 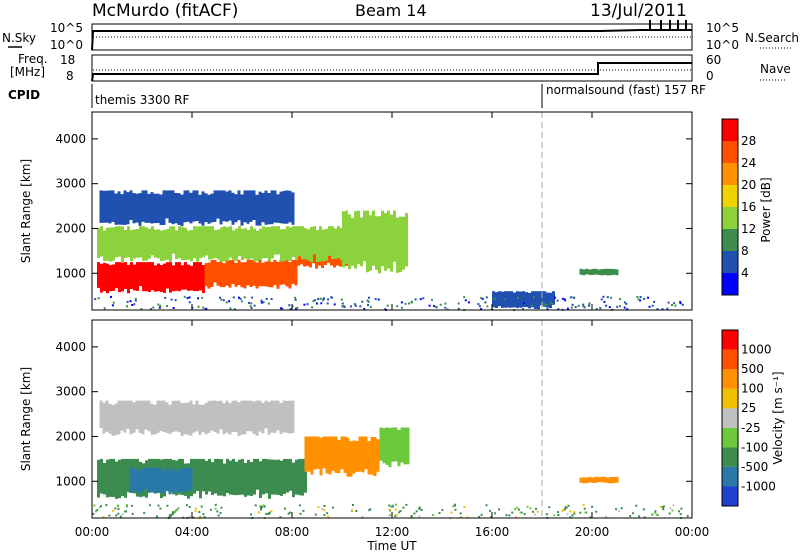 What do you see at coordinates (70, 481) in the screenshot?
I see `y-tick-label: 1000` at bounding box center [70, 481].